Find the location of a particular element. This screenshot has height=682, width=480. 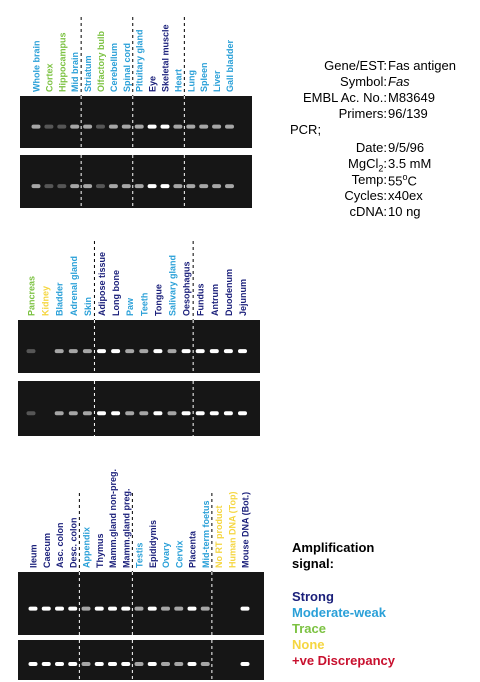

lane-label: No RT product is located at coordinates (219, 537).